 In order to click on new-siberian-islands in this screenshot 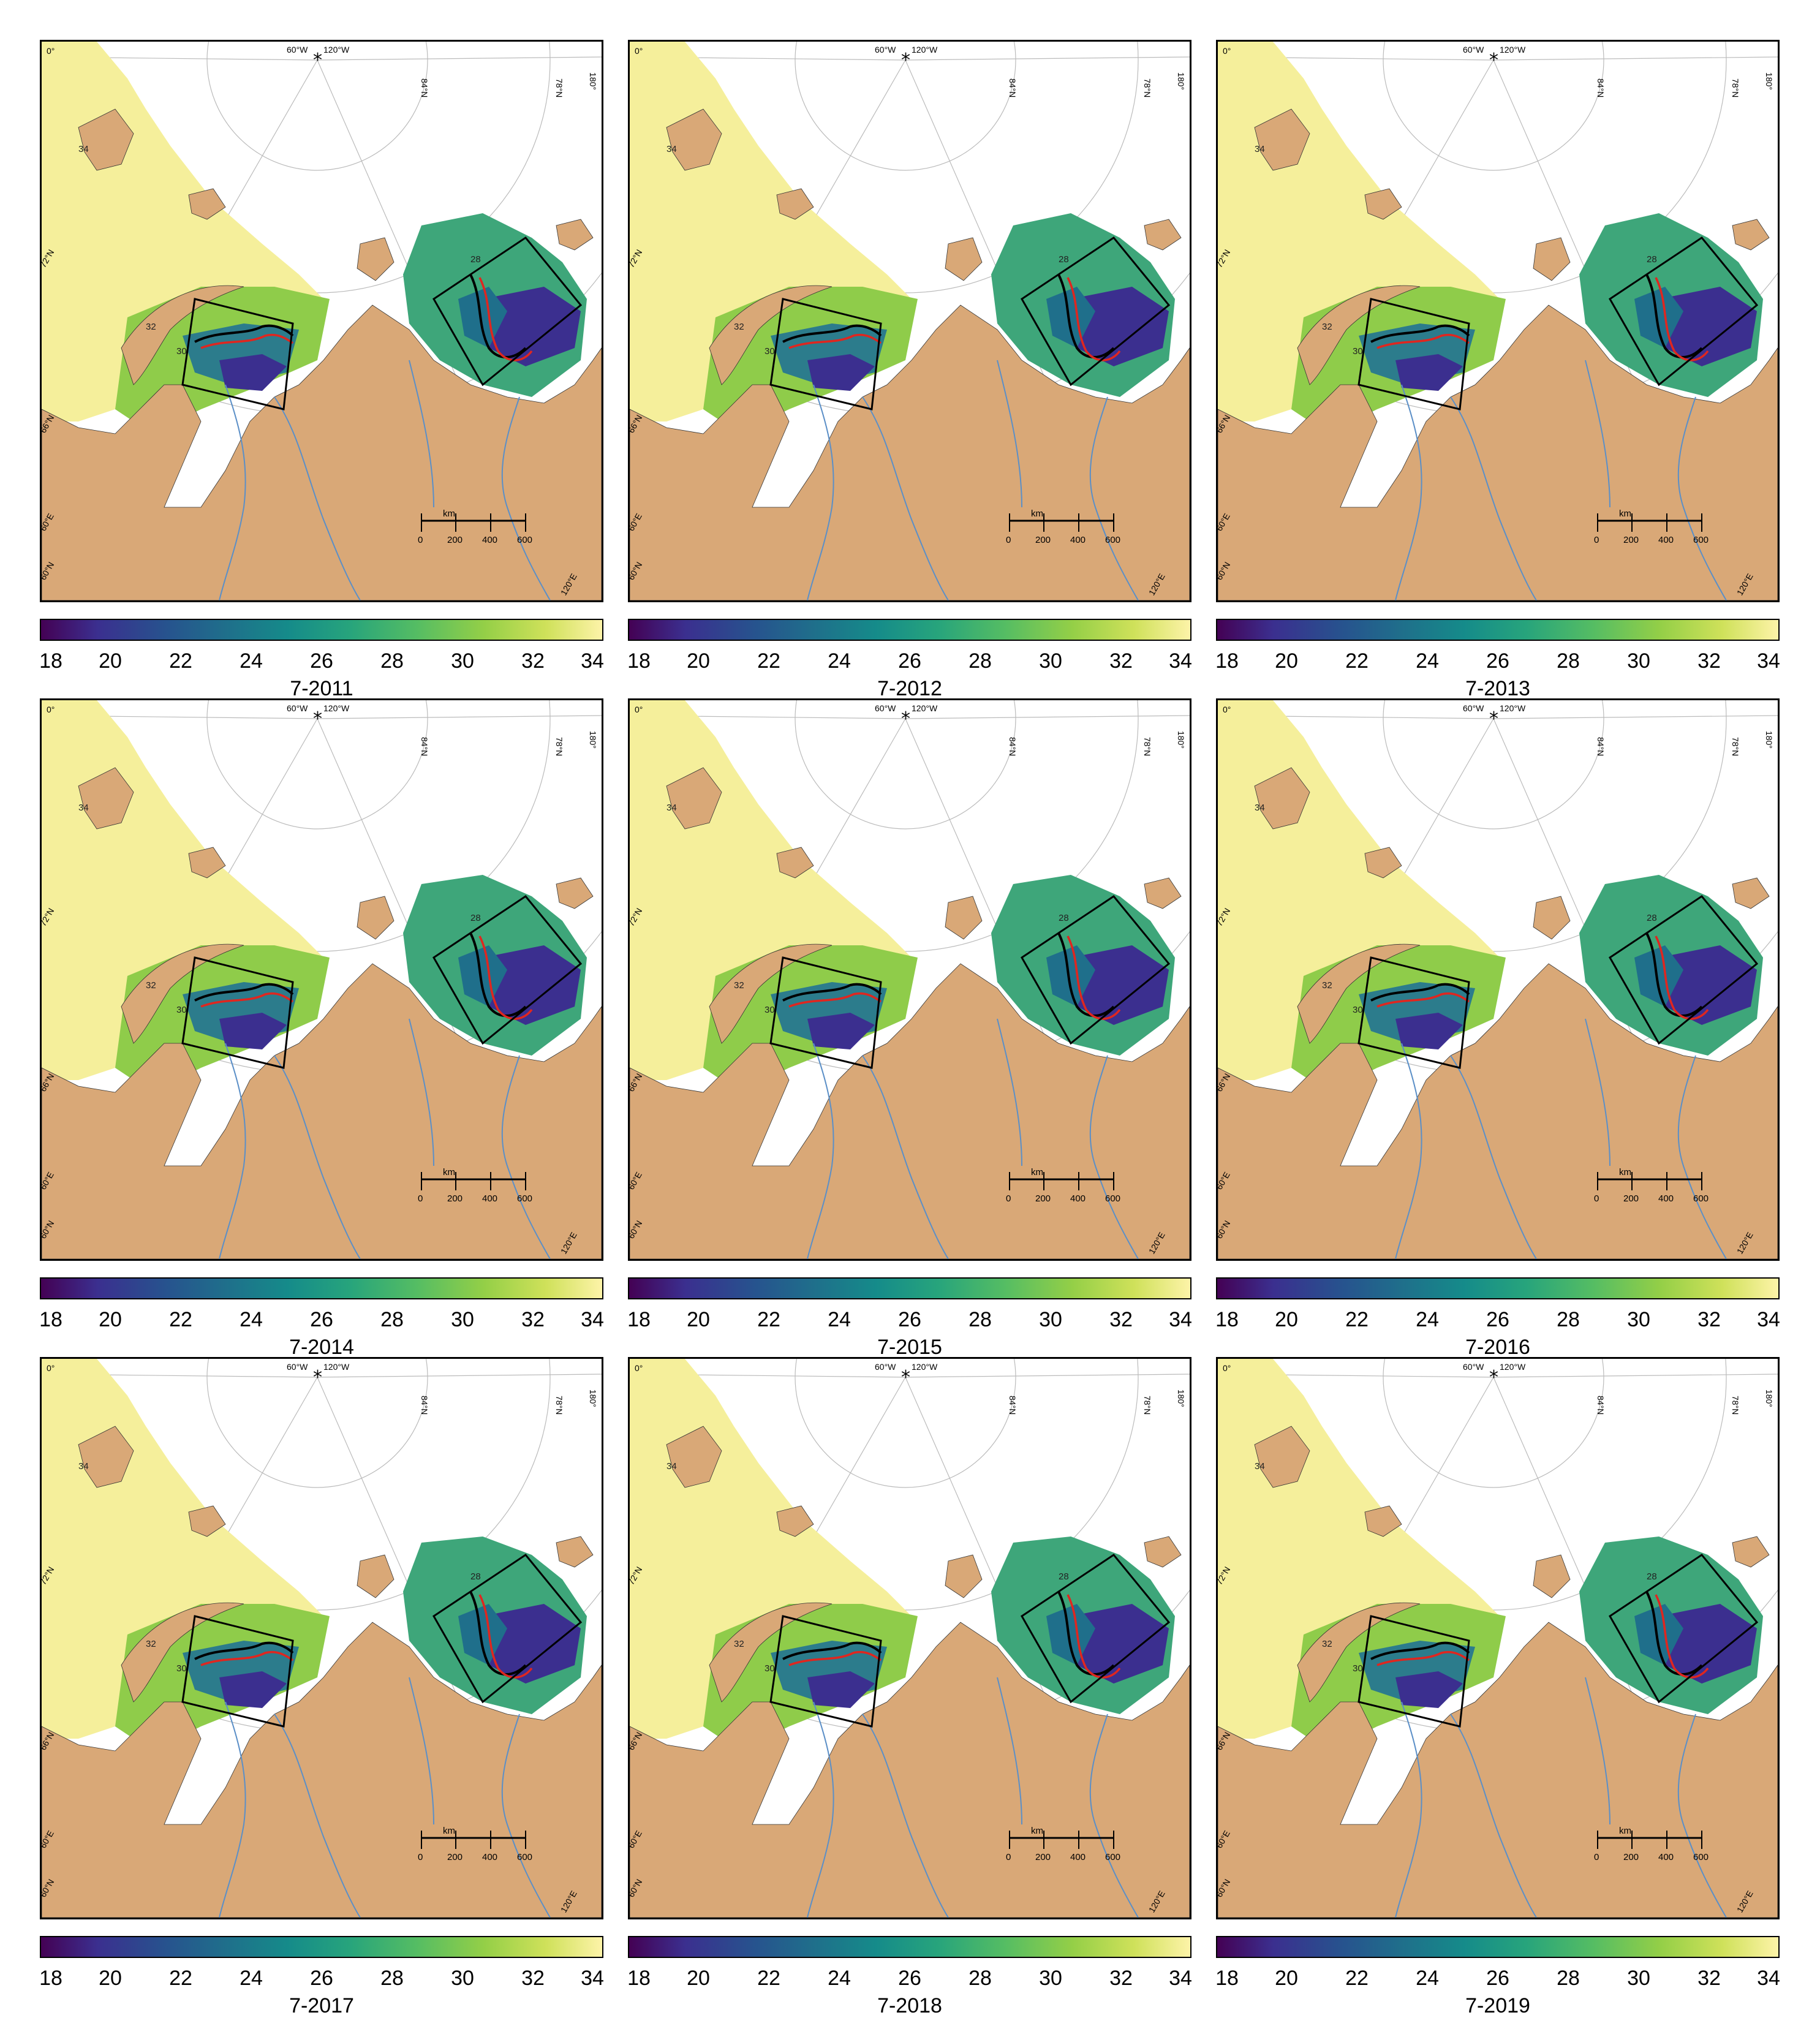, I will do `click(1751, 1552)`.